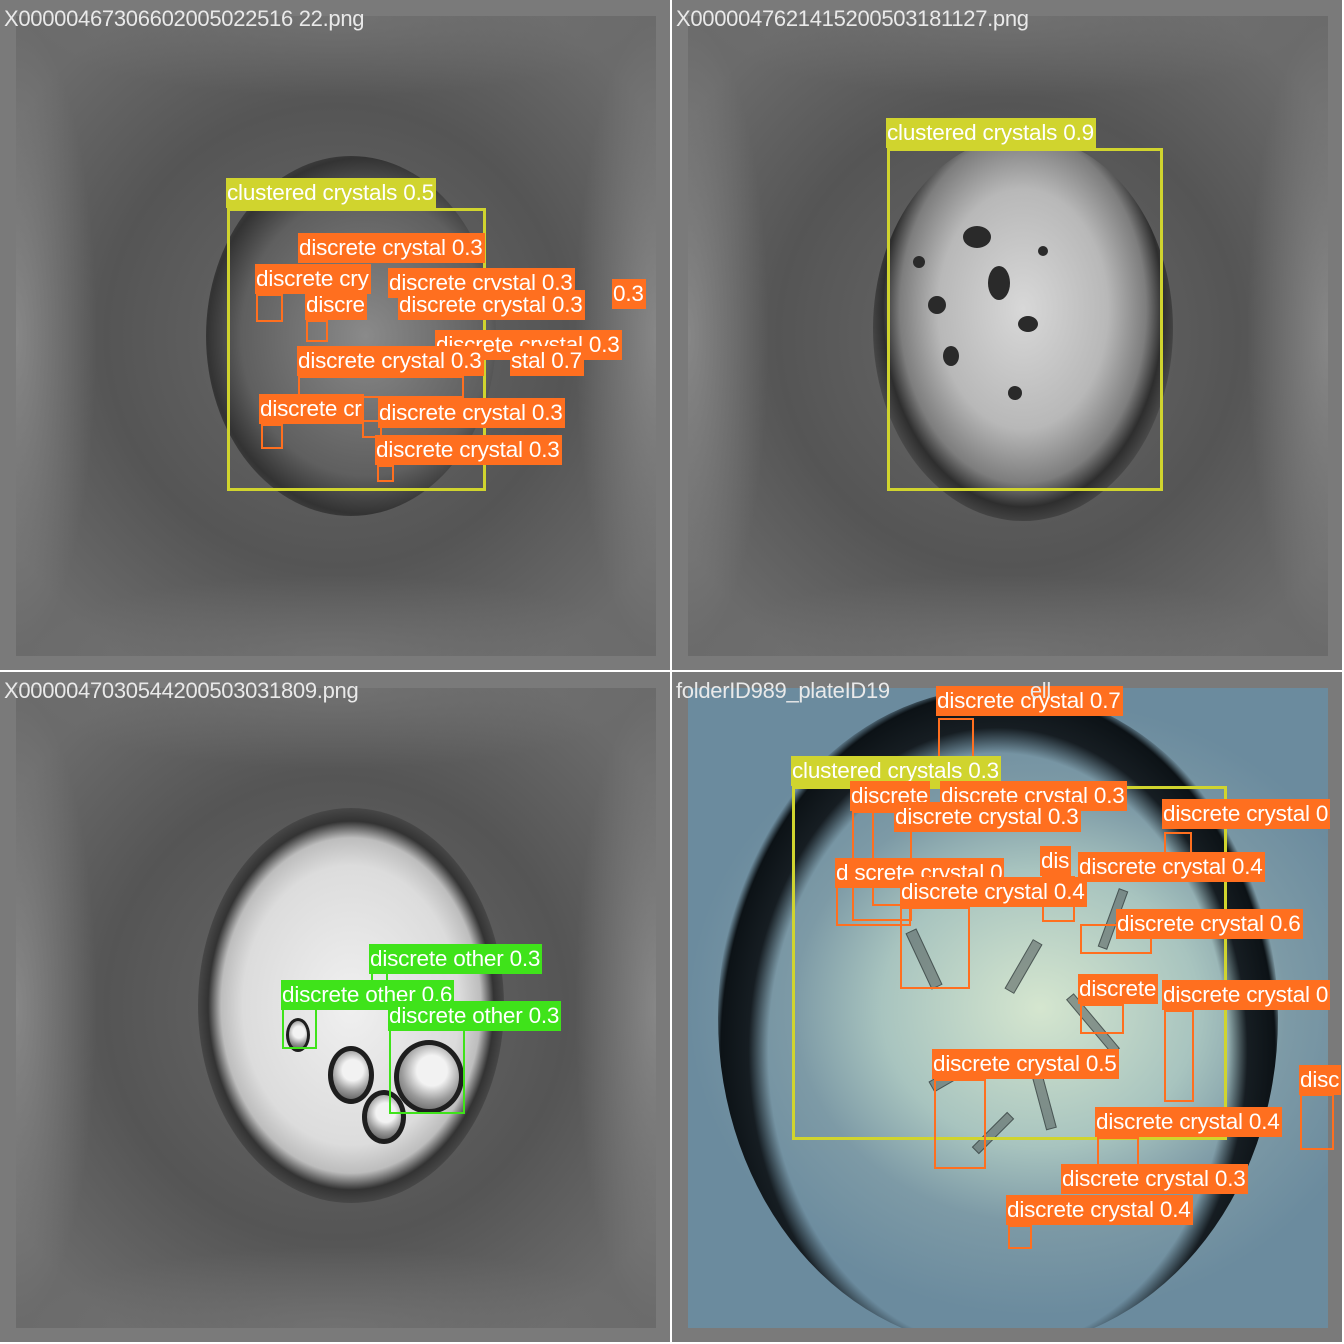 This screenshot has height=1344, width=1344. Describe the element at coordinates (852, 18) in the screenshot. I see `filename: X0000047621415200503181127.png` at that location.